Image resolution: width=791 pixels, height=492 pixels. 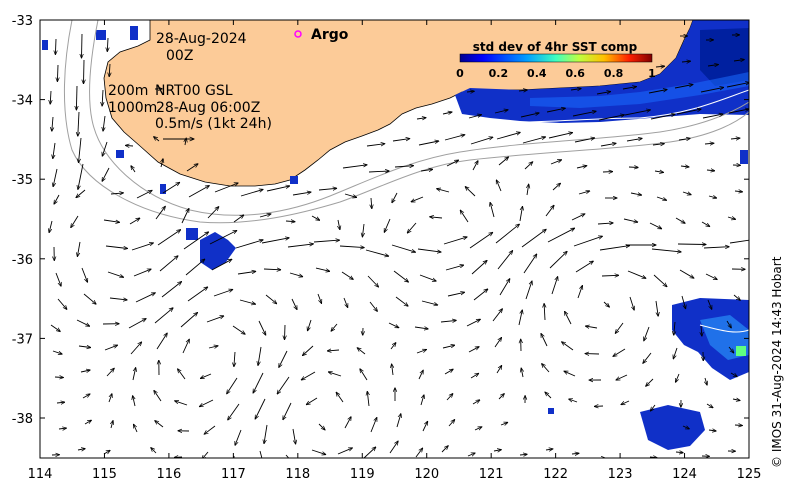 I want to click on x-tick-label: 115, so click(x=104, y=474).